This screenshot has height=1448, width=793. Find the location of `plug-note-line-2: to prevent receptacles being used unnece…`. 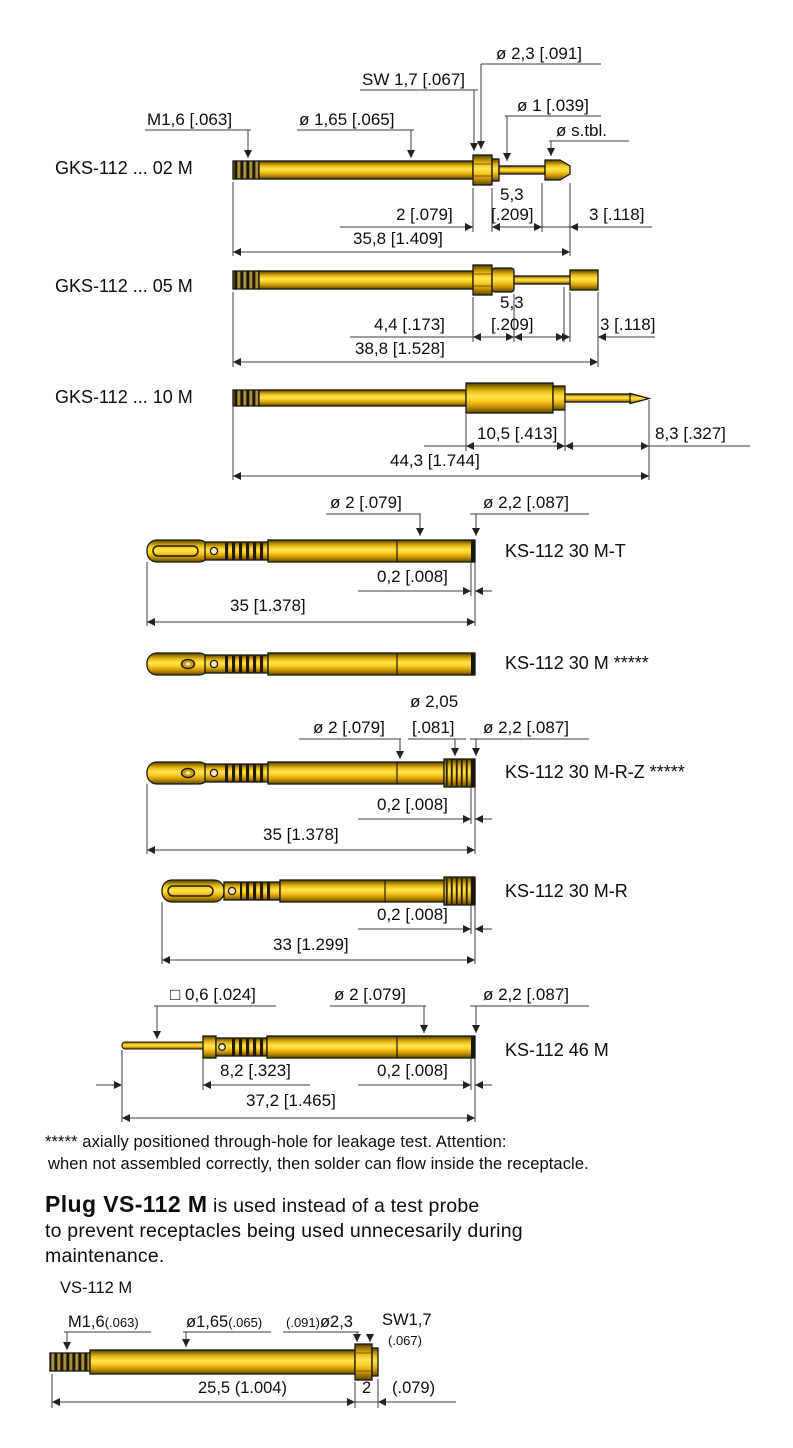

plug-note-line-2: to prevent receptacles being used unnece… is located at coordinates (284, 1231).